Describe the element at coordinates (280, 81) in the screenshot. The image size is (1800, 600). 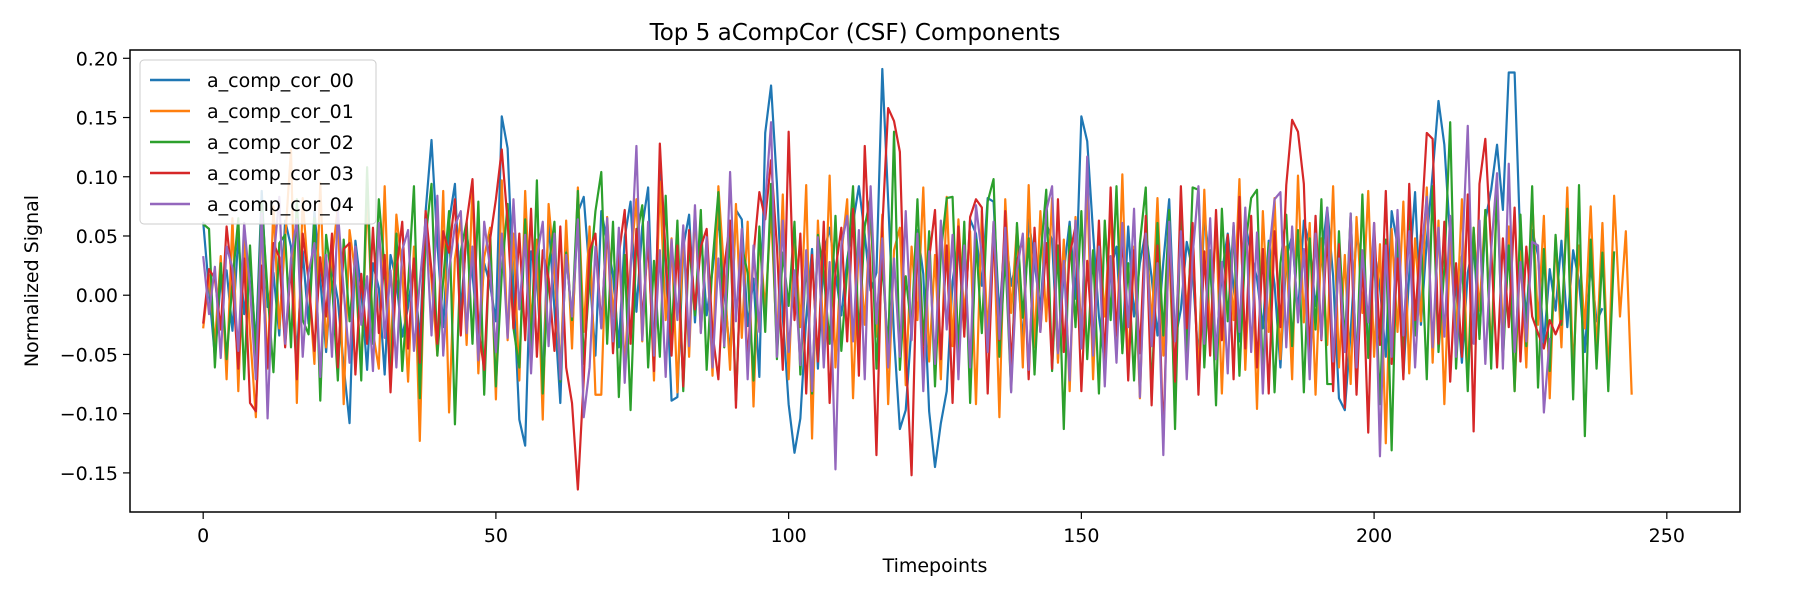
I see `legend-label-0: a_comp_cor_00` at that location.